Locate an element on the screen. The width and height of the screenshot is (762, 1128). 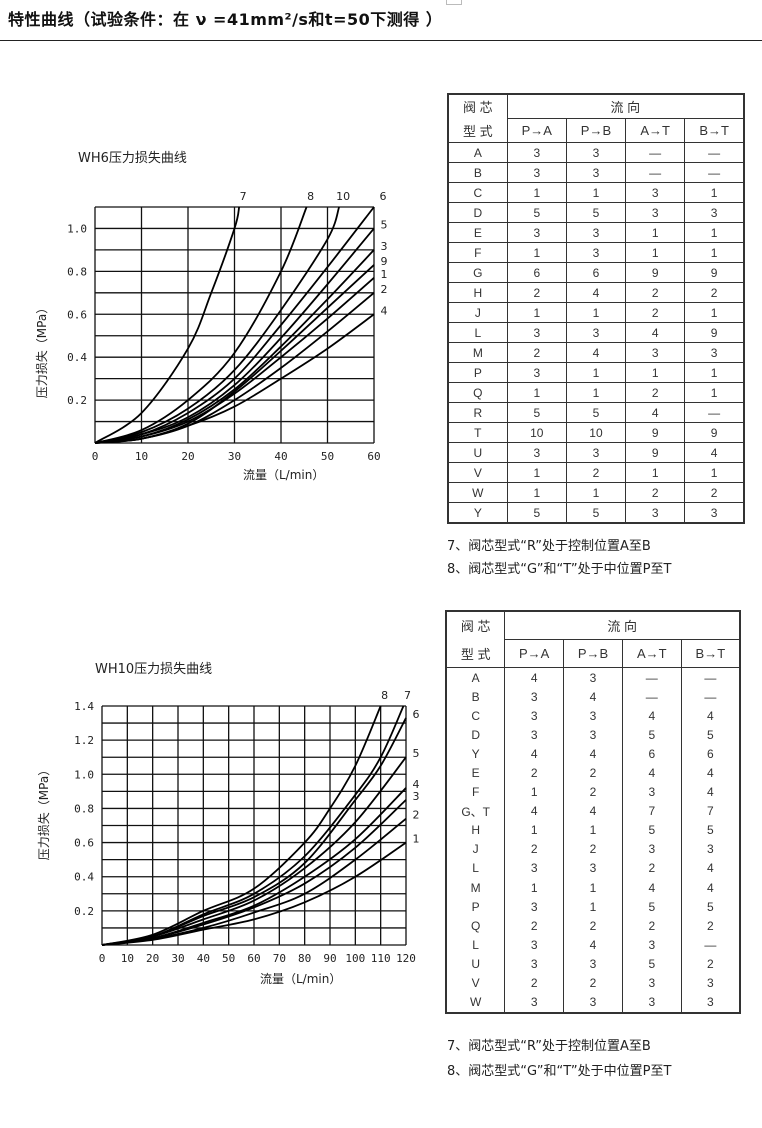
table-header-row: 型 式 P→A P→B A→T B→T is located at coordinates (593, 653).